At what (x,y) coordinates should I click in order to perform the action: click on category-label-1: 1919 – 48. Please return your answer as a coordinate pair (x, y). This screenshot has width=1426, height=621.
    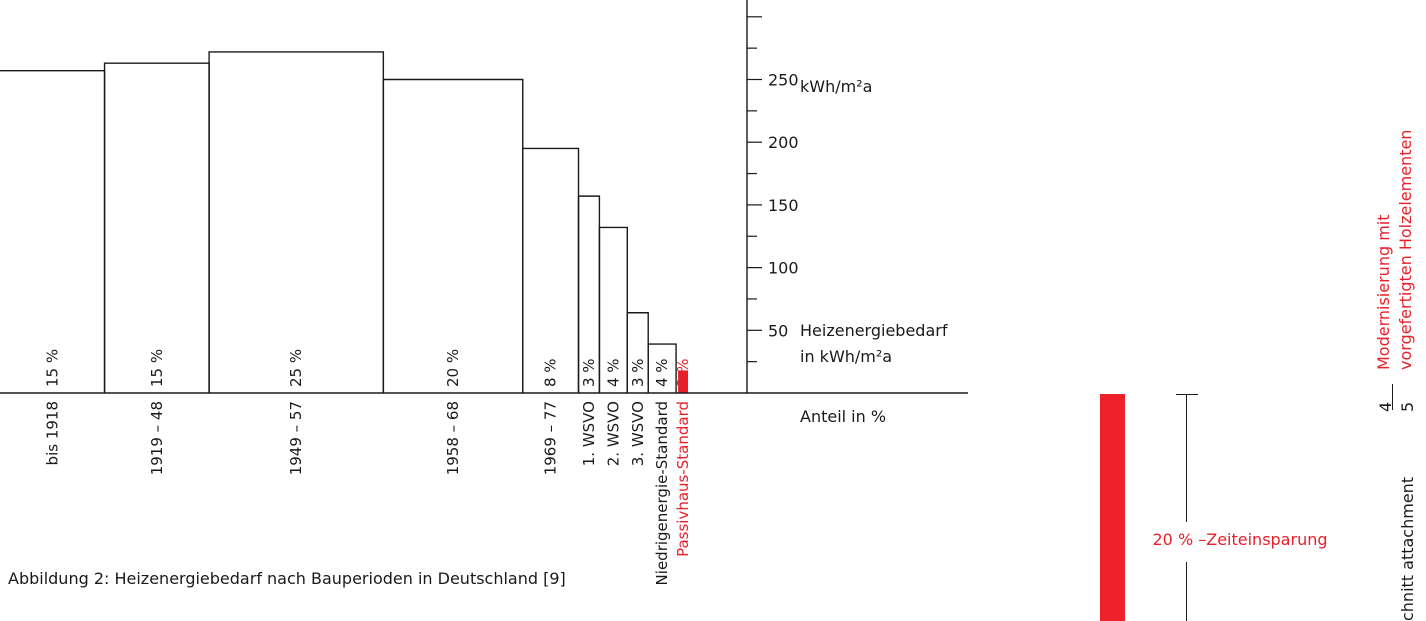
    Looking at the image, I should click on (157, 438).